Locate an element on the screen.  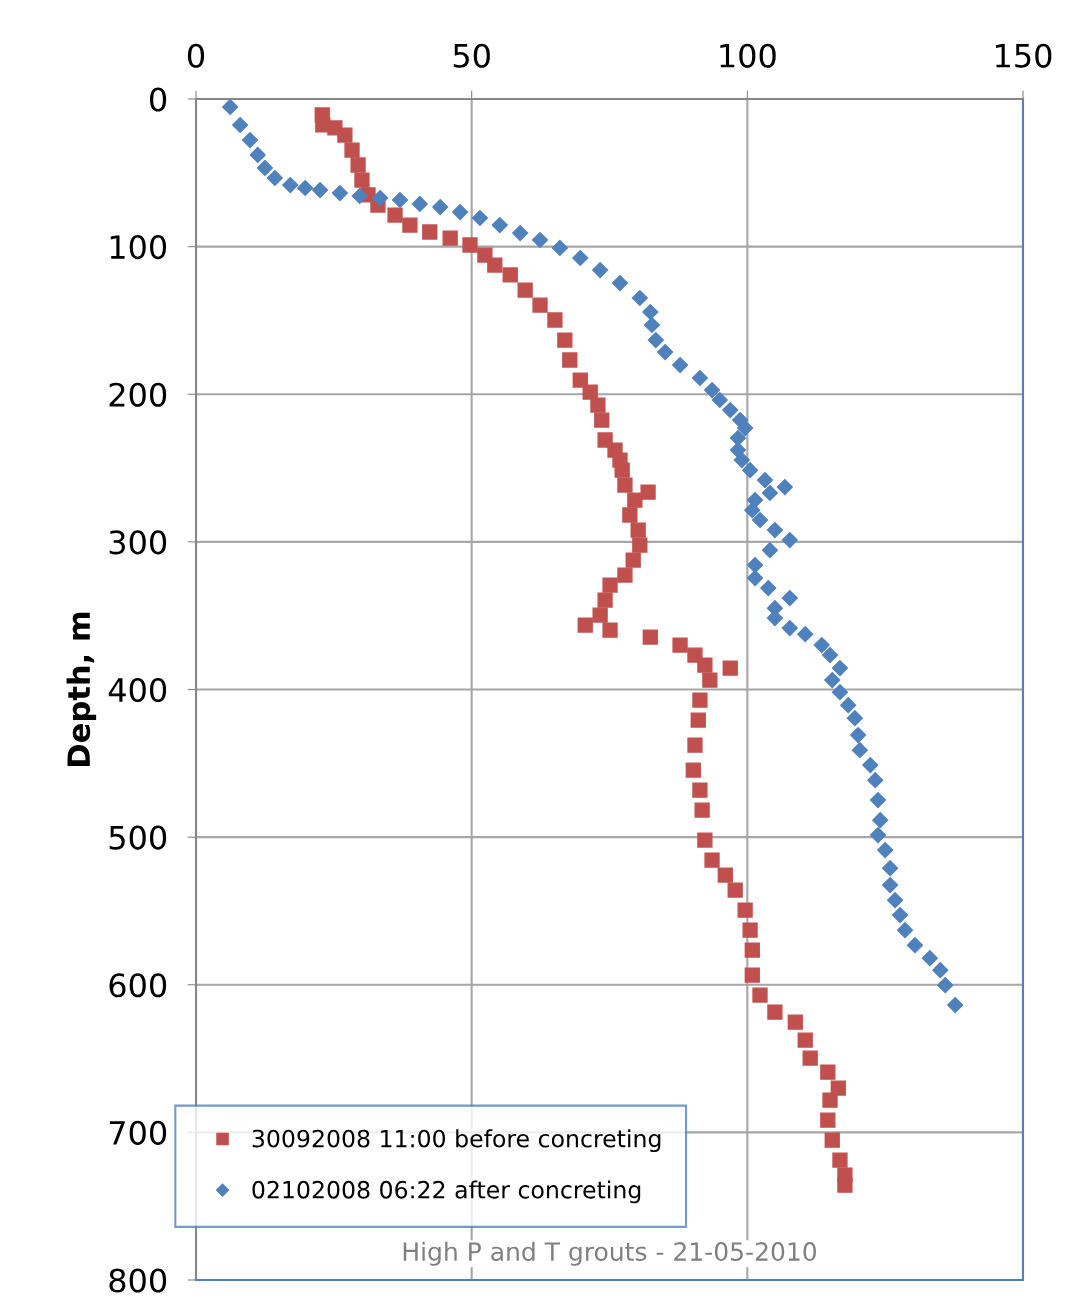
x-tick-label: 150 is located at coordinates (1024, 55).